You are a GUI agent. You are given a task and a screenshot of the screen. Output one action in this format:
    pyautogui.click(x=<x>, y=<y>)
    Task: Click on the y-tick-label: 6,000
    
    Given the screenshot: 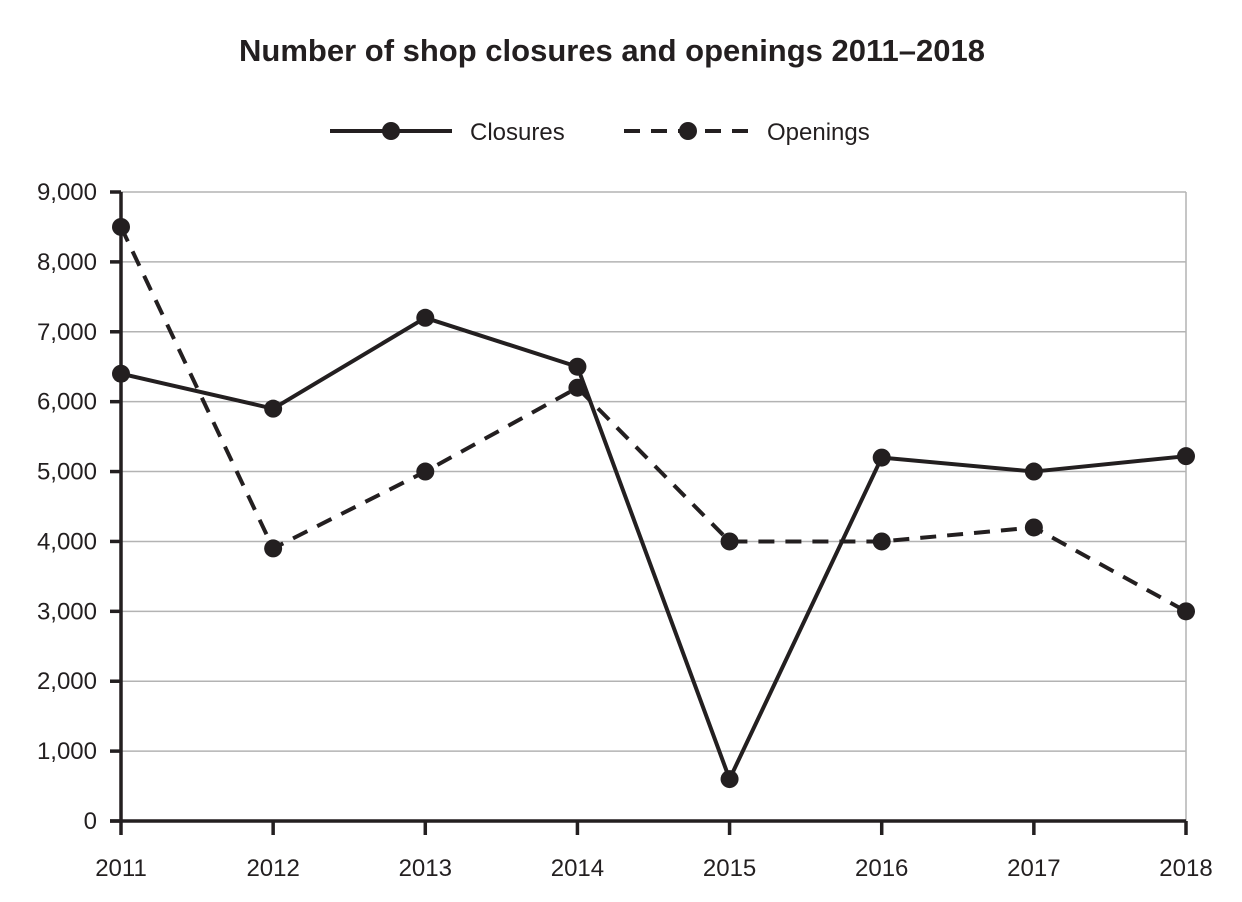 What is the action you would take?
    pyautogui.click(x=67, y=402)
    